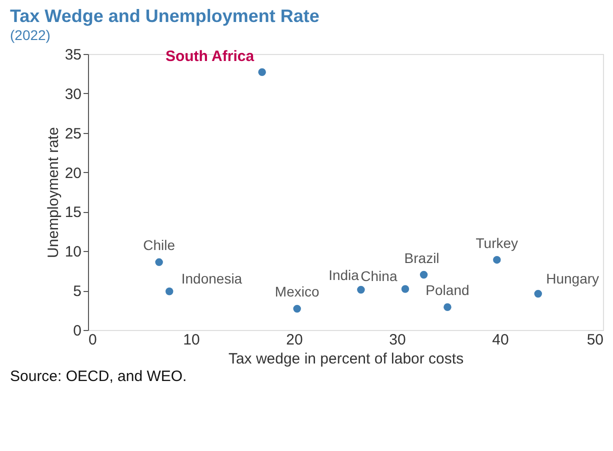 This screenshot has width=613, height=451. Describe the element at coordinates (191, 340) in the screenshot. I see `x-tick-label: 10` at that location.